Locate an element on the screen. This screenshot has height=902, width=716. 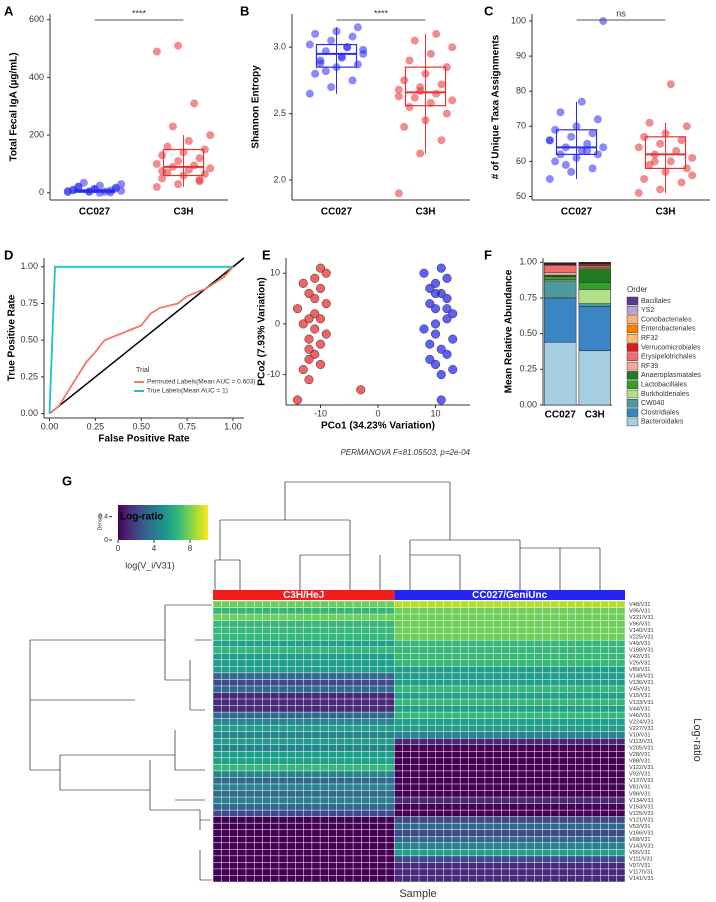
panel-label: D is located at coordinates (8, 254).